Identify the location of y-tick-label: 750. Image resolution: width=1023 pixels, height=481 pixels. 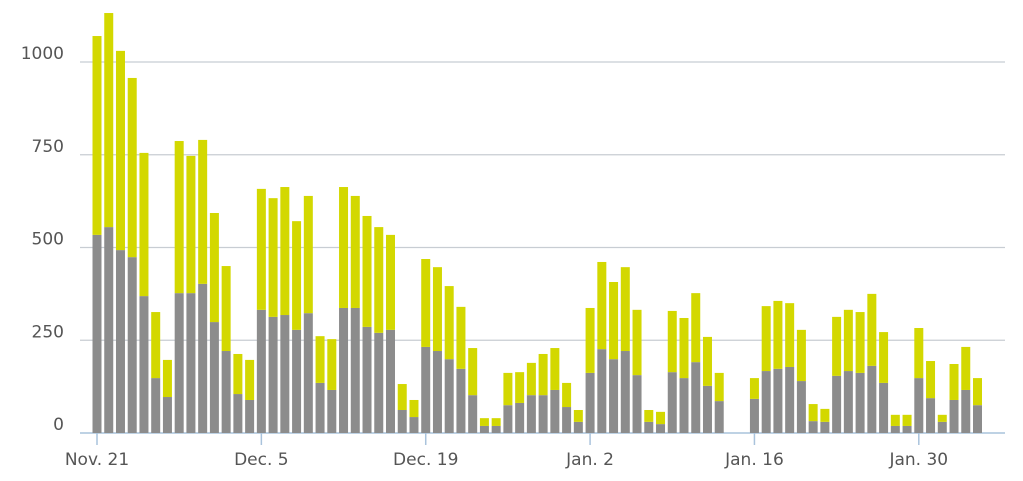
(48, 147).